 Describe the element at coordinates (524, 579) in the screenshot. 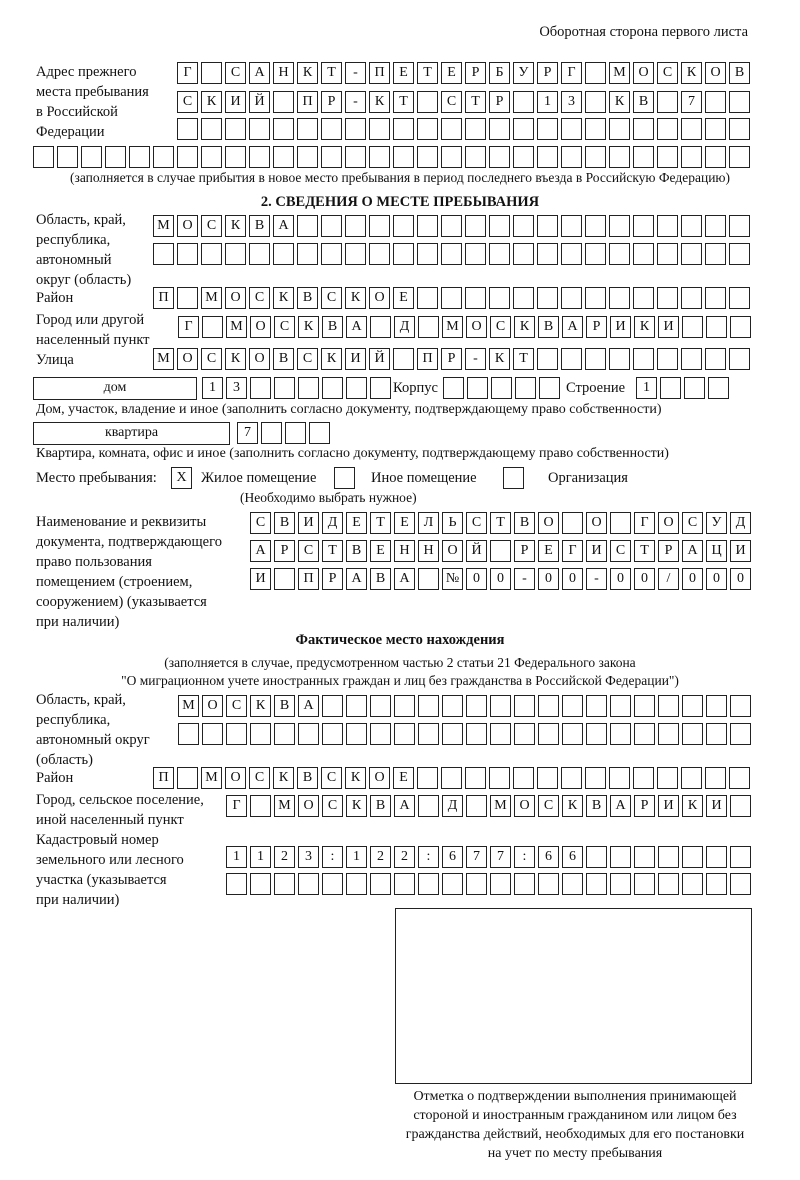

I see `char-cell: -` at that location.